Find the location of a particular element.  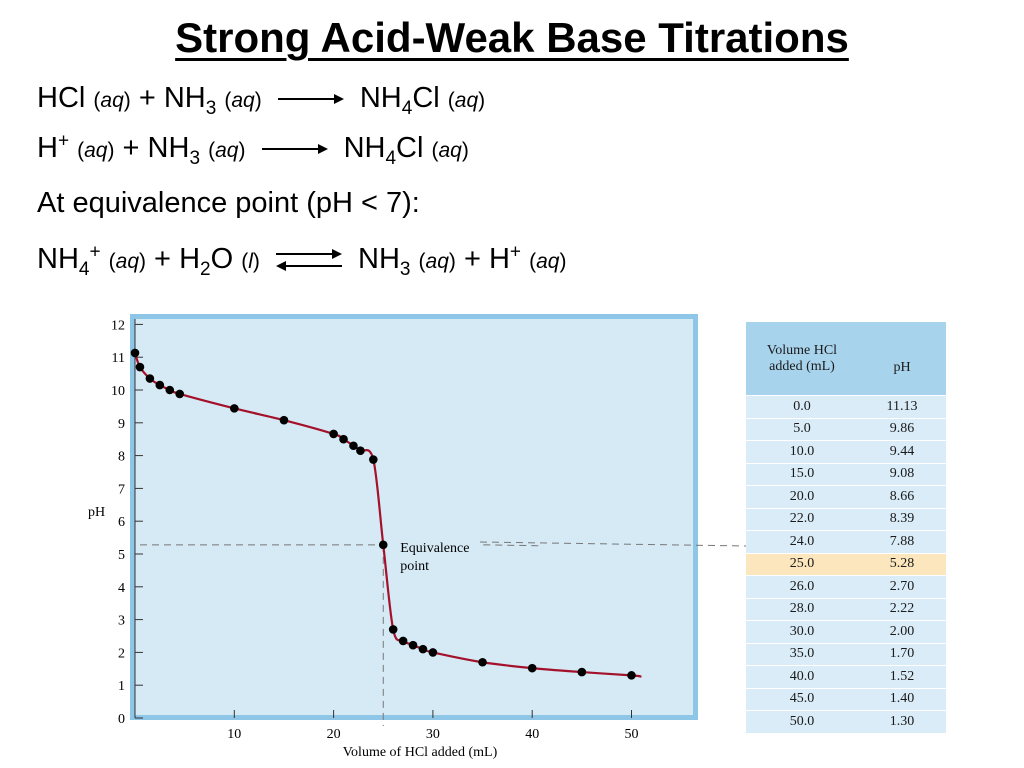

eq3-h: H is located at coordinates (499, 259).